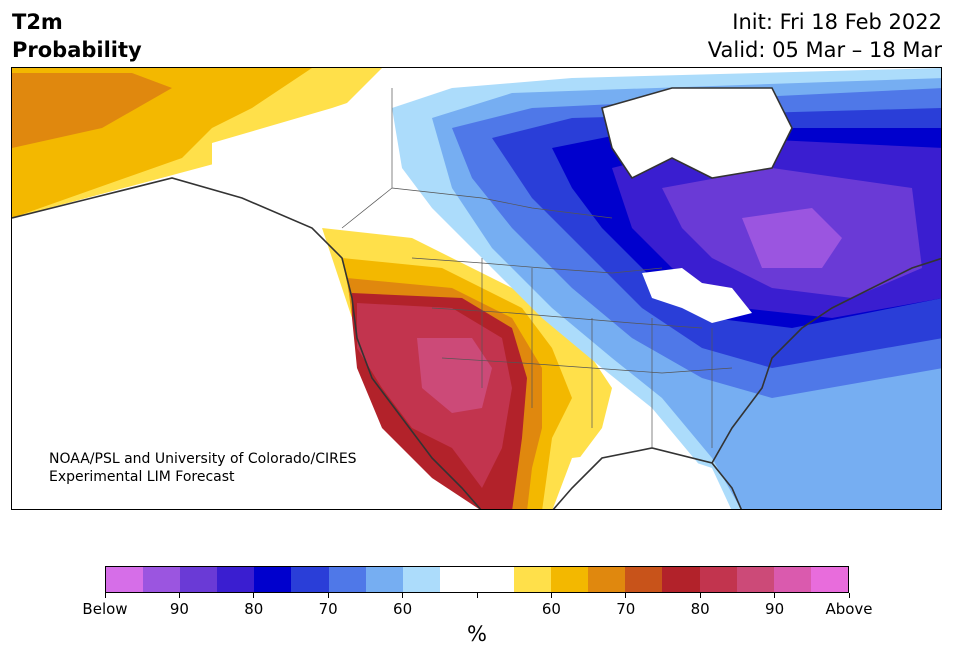  Describe the element at coordinates (37, 22) in the screenshot. I see `title-variable: T2m` at that location.